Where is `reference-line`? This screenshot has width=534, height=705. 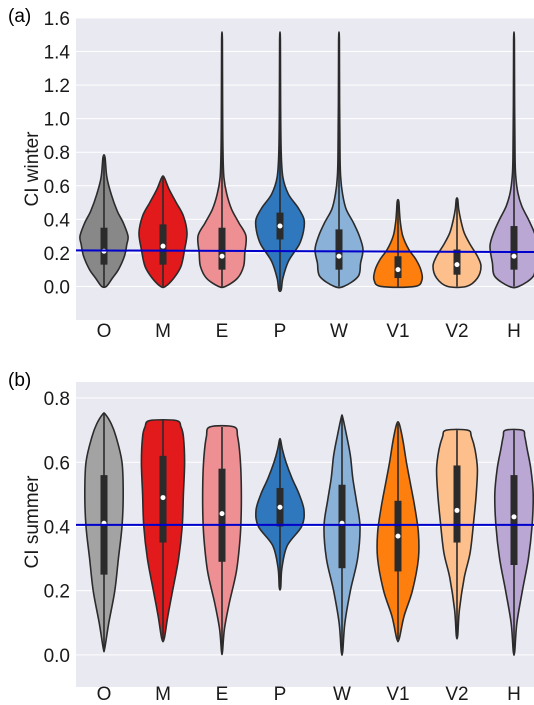 reference-line is located at coordinates (304, 251).